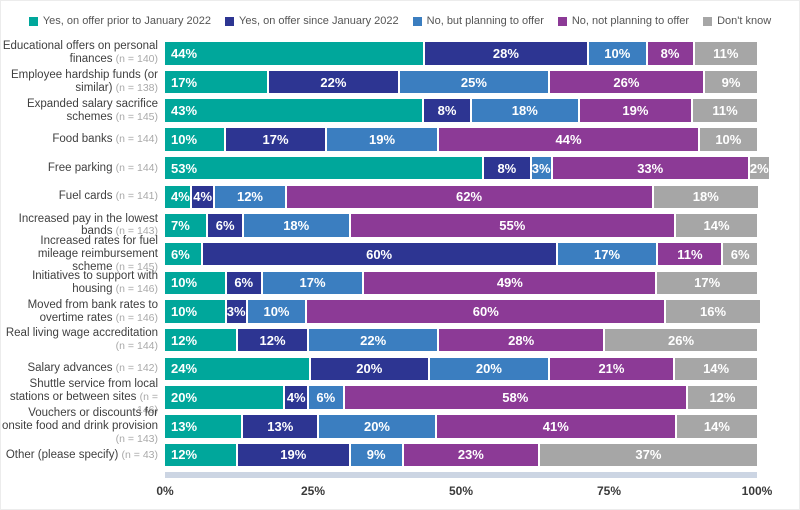 This screenshot has width=800, height=510. Describe the element at coordinates (184, 168) in the screenshot. I see `segment-value-label: 53%` at that location.